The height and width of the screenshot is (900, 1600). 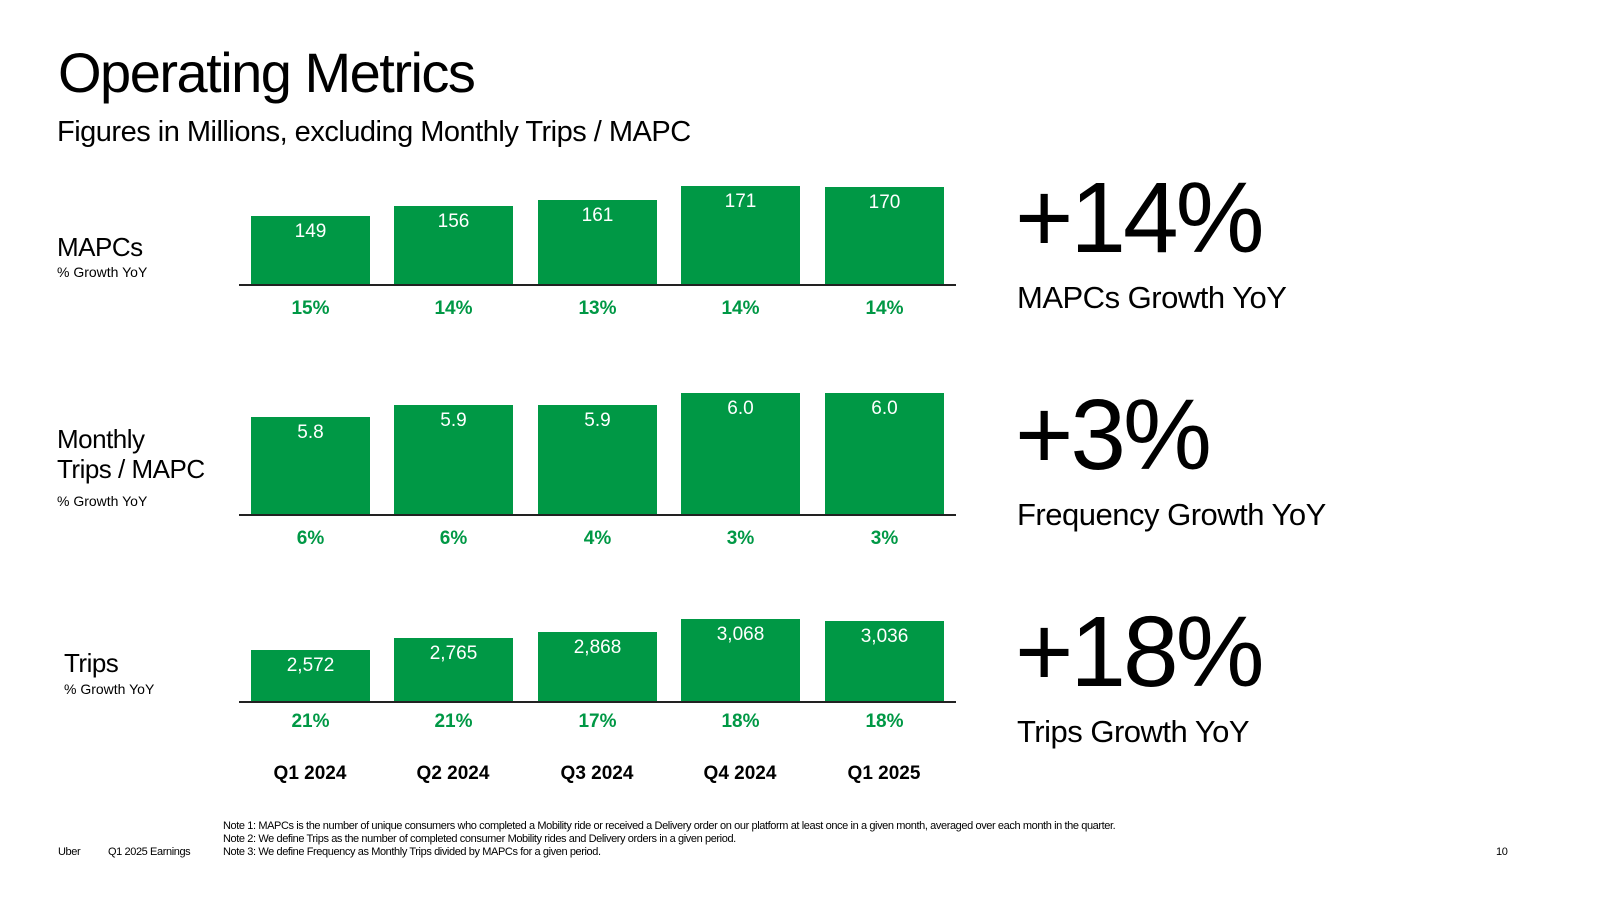 What do you see at coordinates (1133, 731) in the screenshot?
I see `trips-growth-label: Trips Growth YoY` at bounding box center [1133, 731].